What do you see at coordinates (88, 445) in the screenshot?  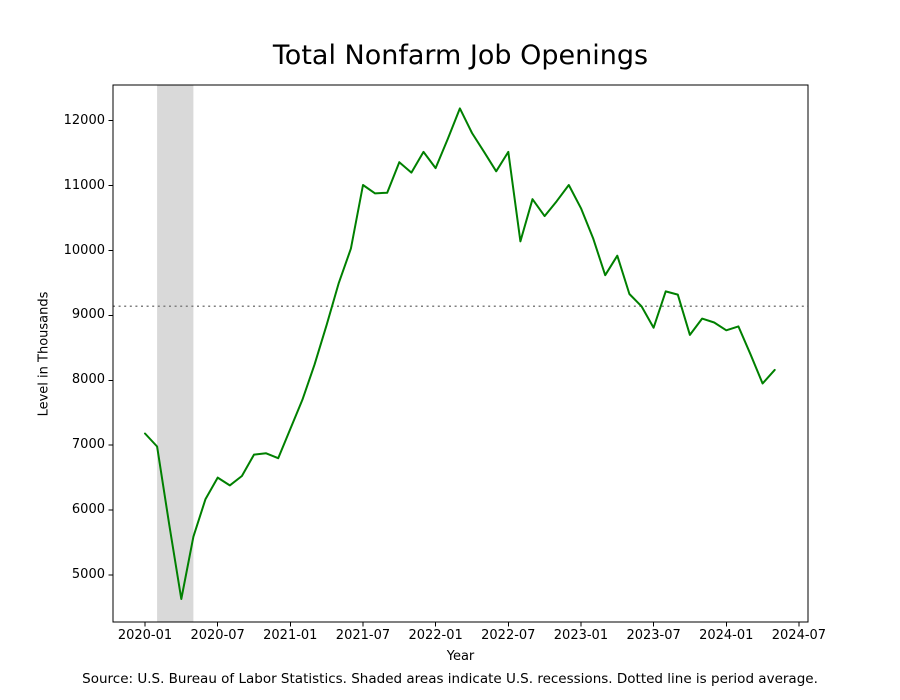 I see `y-tick-label: 7000` at bounding box center [88, 445].